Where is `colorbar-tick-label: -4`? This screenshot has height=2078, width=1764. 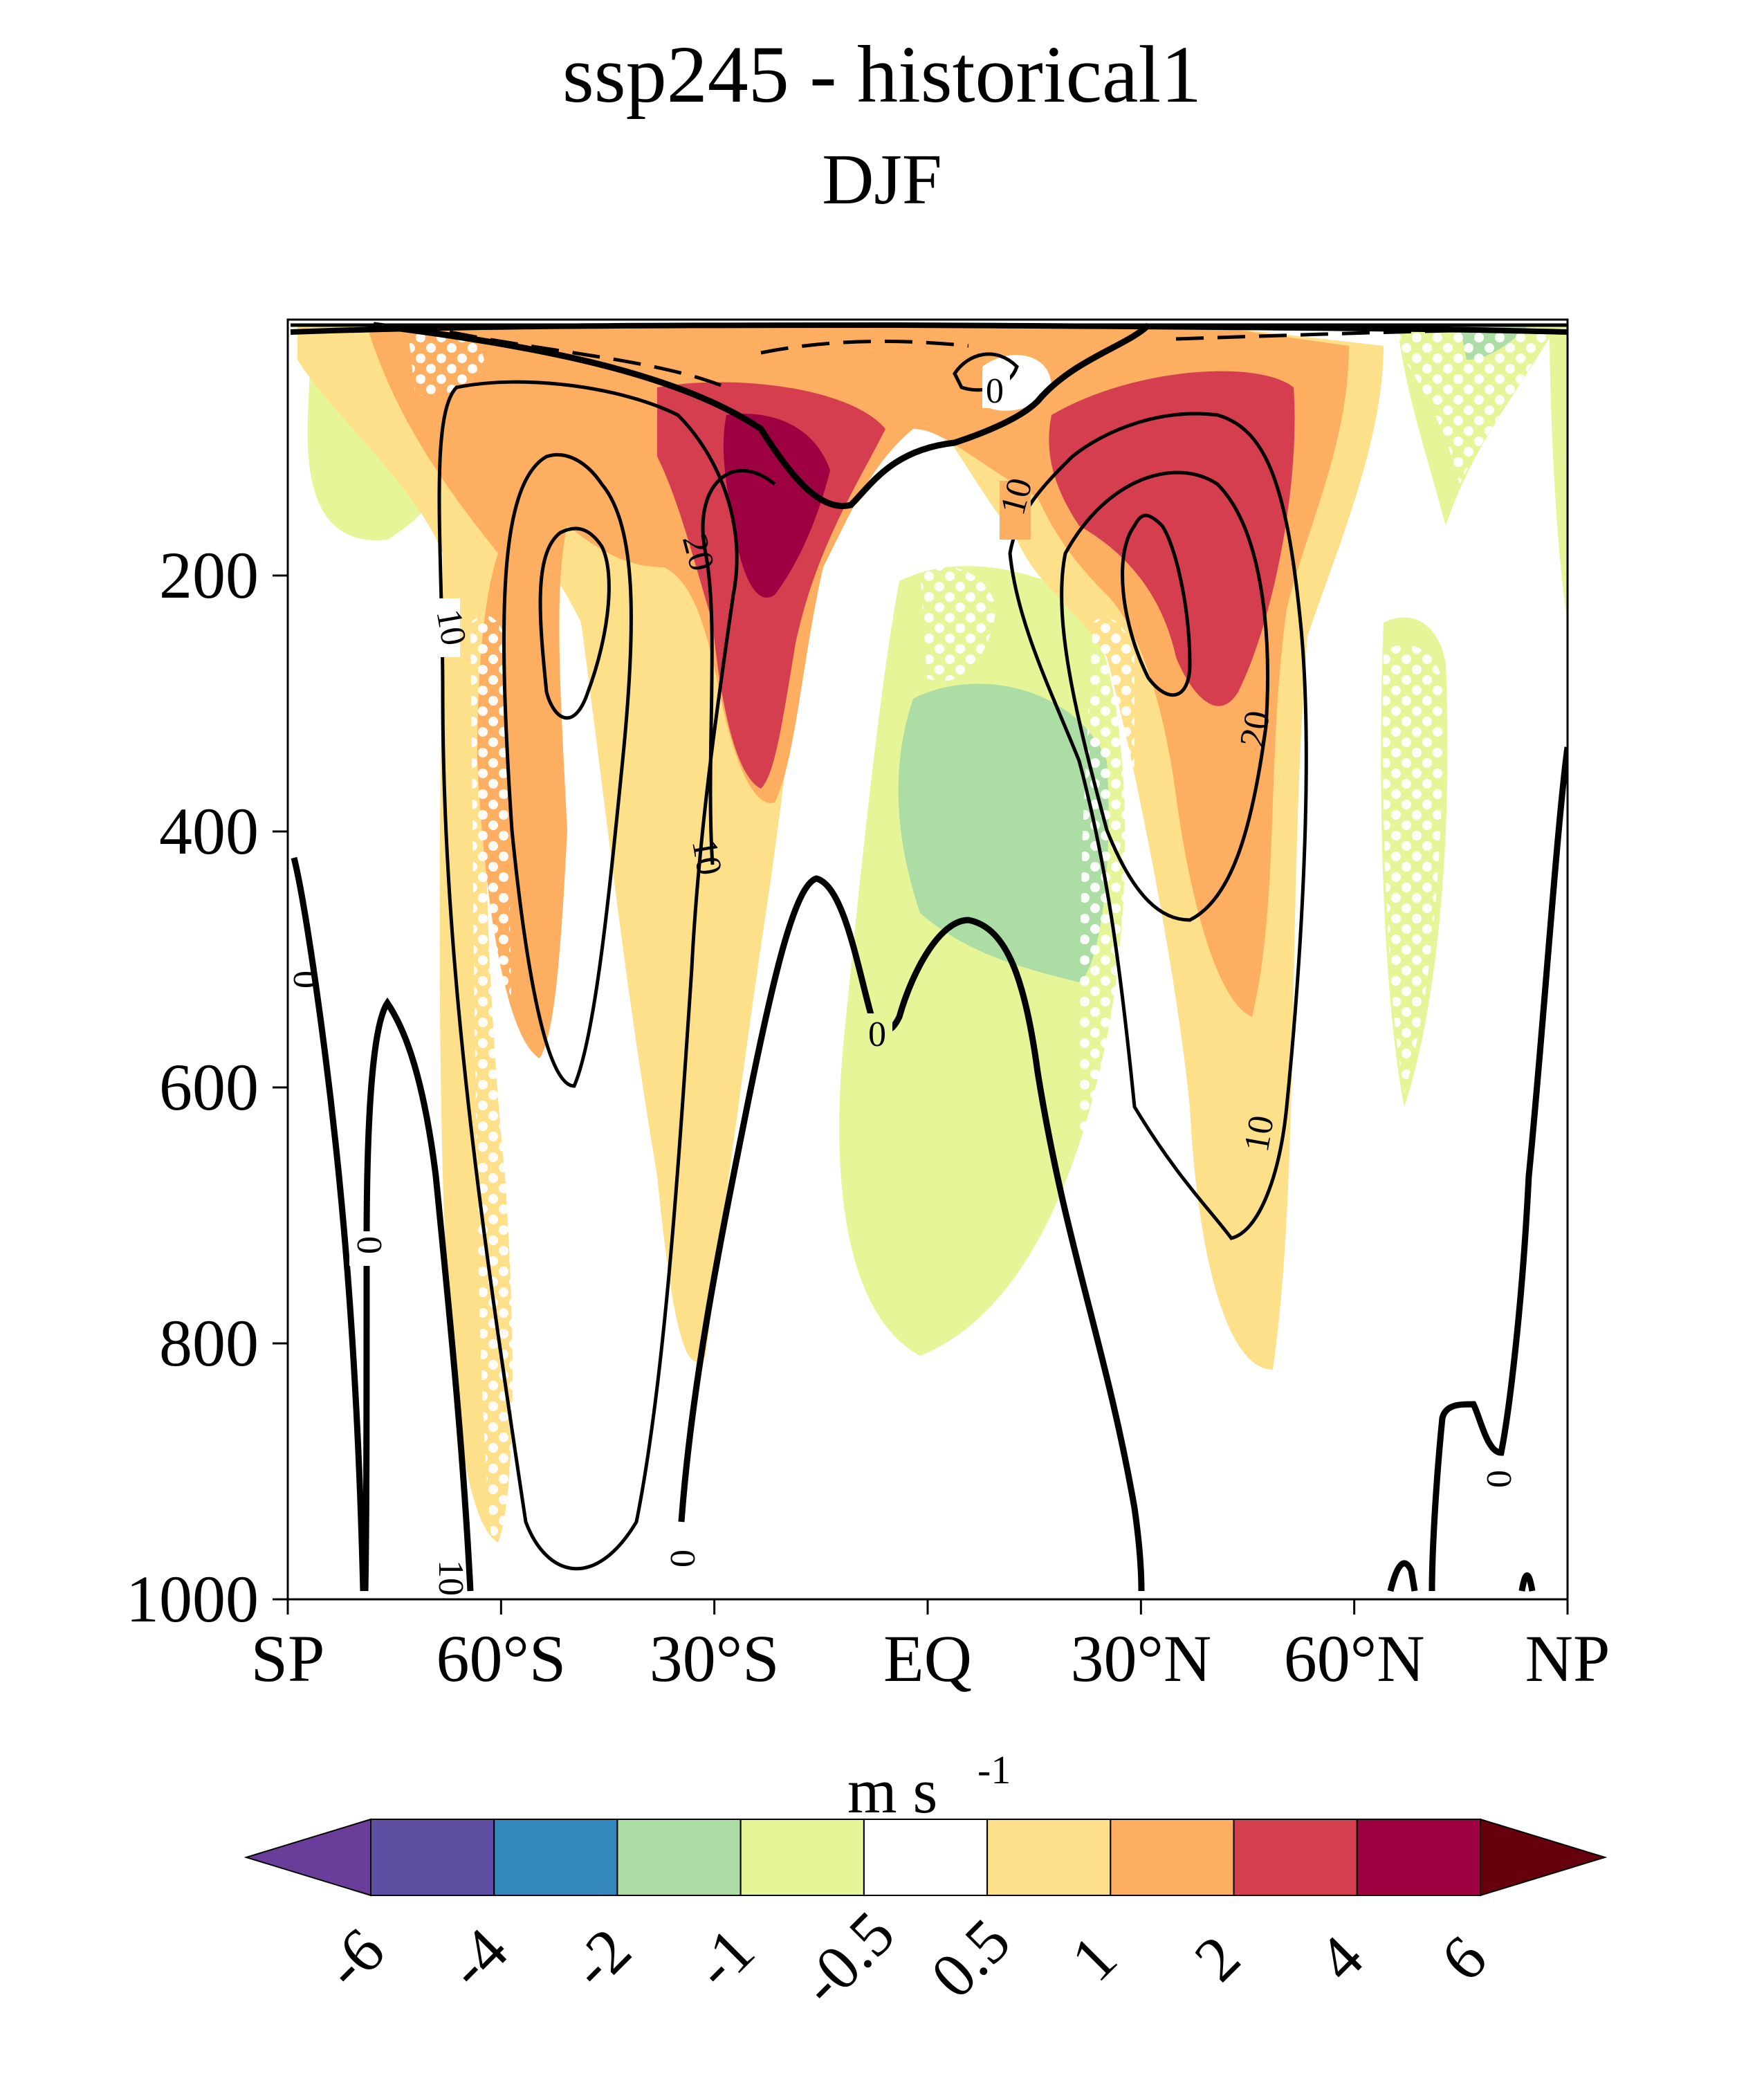 colorbar-tick-label: -4 is located at coordinates (477, 1958).